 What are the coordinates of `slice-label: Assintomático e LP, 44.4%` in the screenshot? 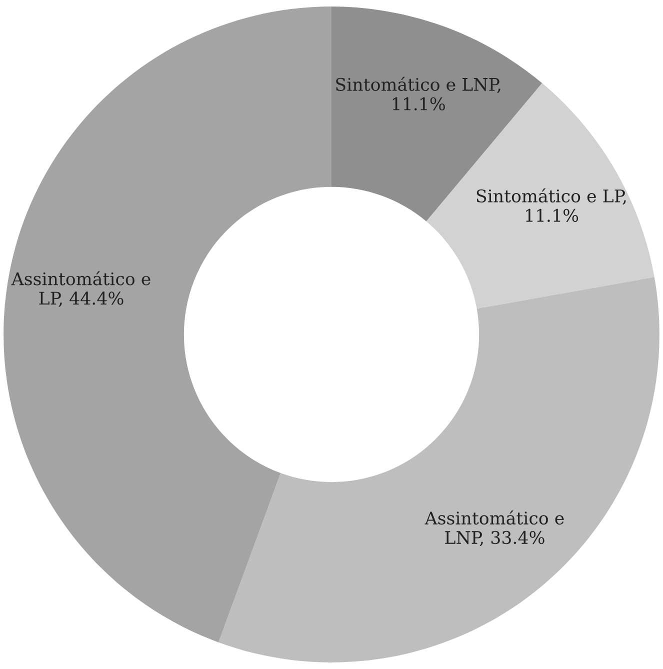 It's located at (80, 289).